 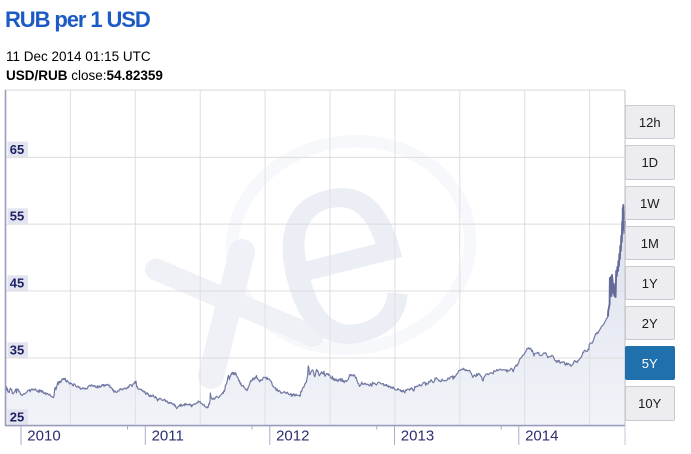 What do you see at coordinates (17, 216) in the screenshot?
I see `svg-text: 55` at bounding box center [17, 216].